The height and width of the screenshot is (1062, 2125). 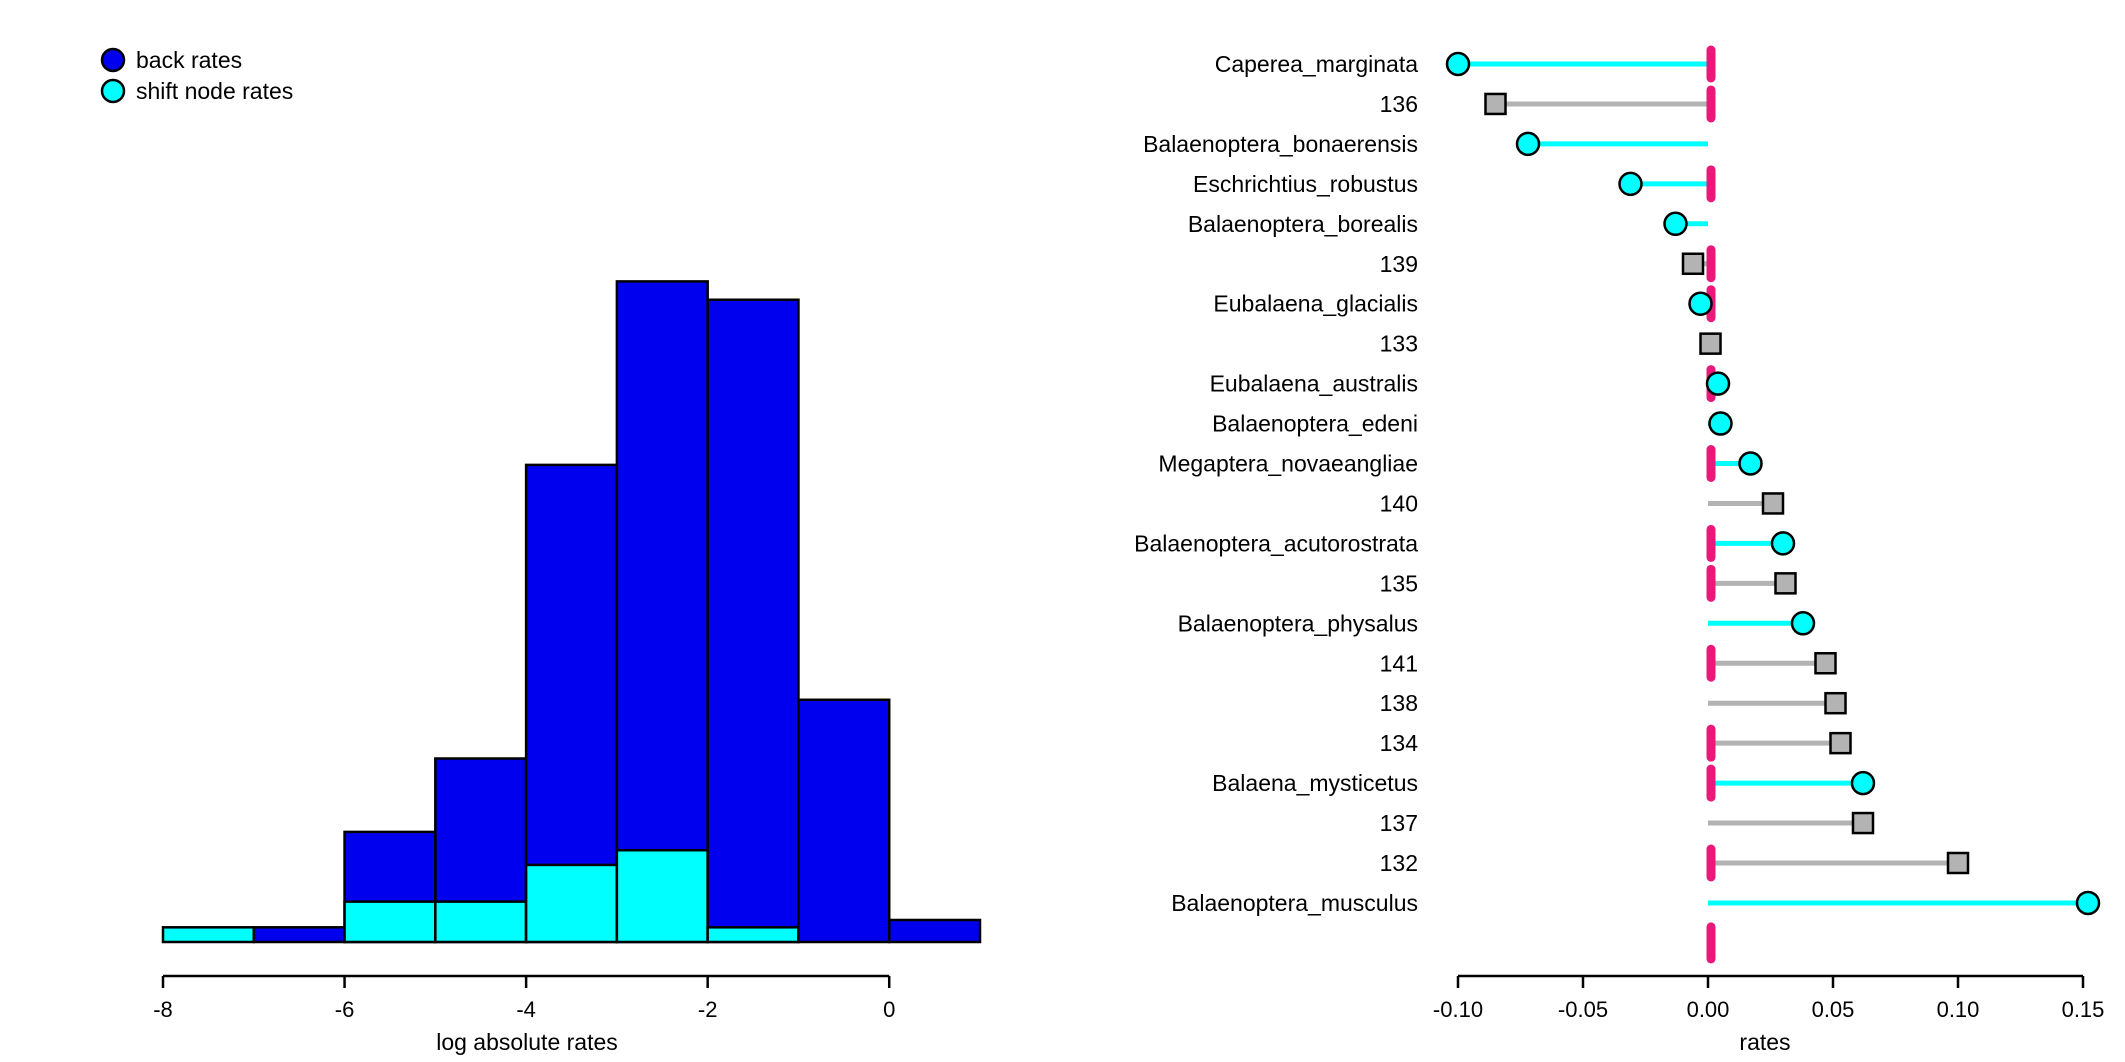 I want to click on category-label: Megaptera_novaeangliae, so click(x=1288, y=464).